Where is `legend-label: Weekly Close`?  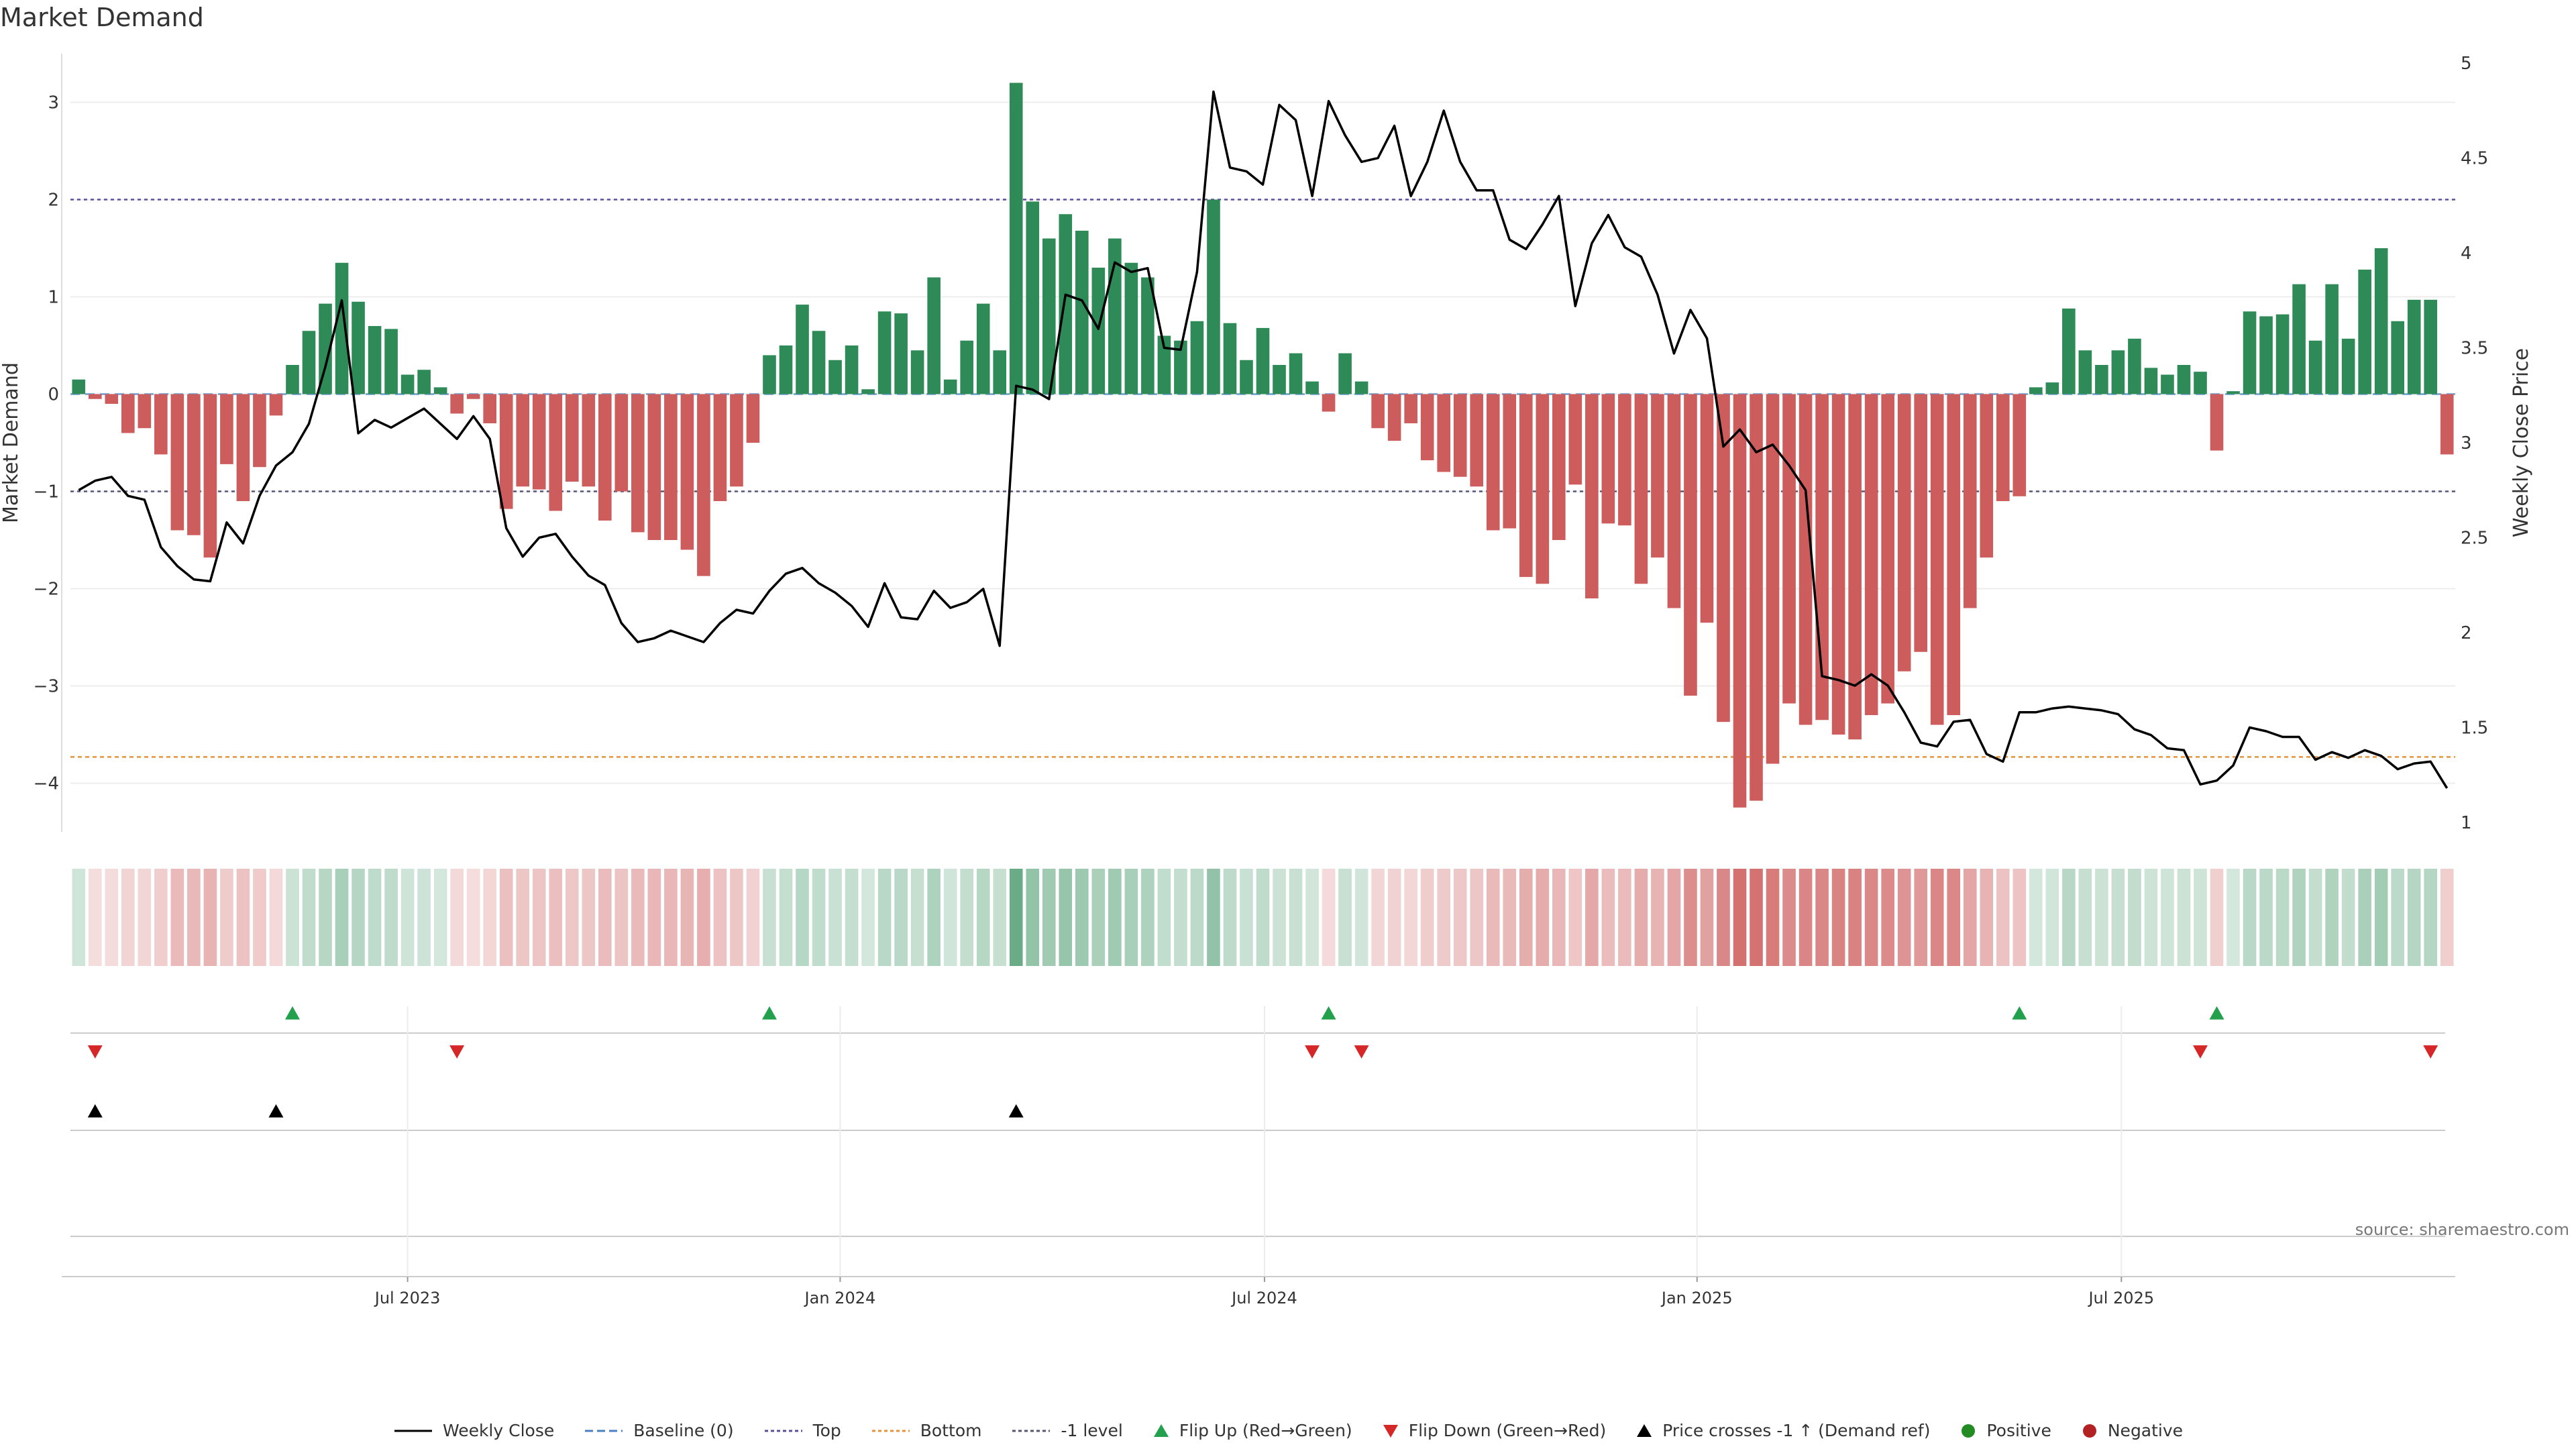 legend-label: Weekly Close is located at coordinates (498, 1430).